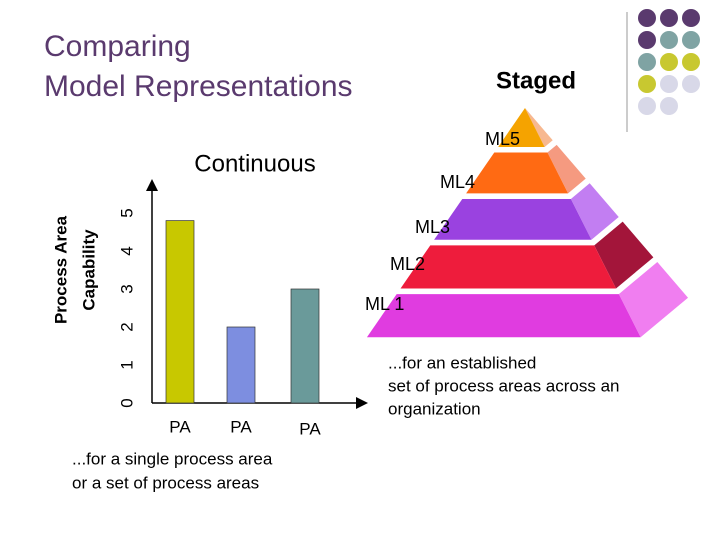  What do you see at coordinates (165, 482) in the screenshot?
I see `caption: or a set of process areas` at bounding box center [165, 482].